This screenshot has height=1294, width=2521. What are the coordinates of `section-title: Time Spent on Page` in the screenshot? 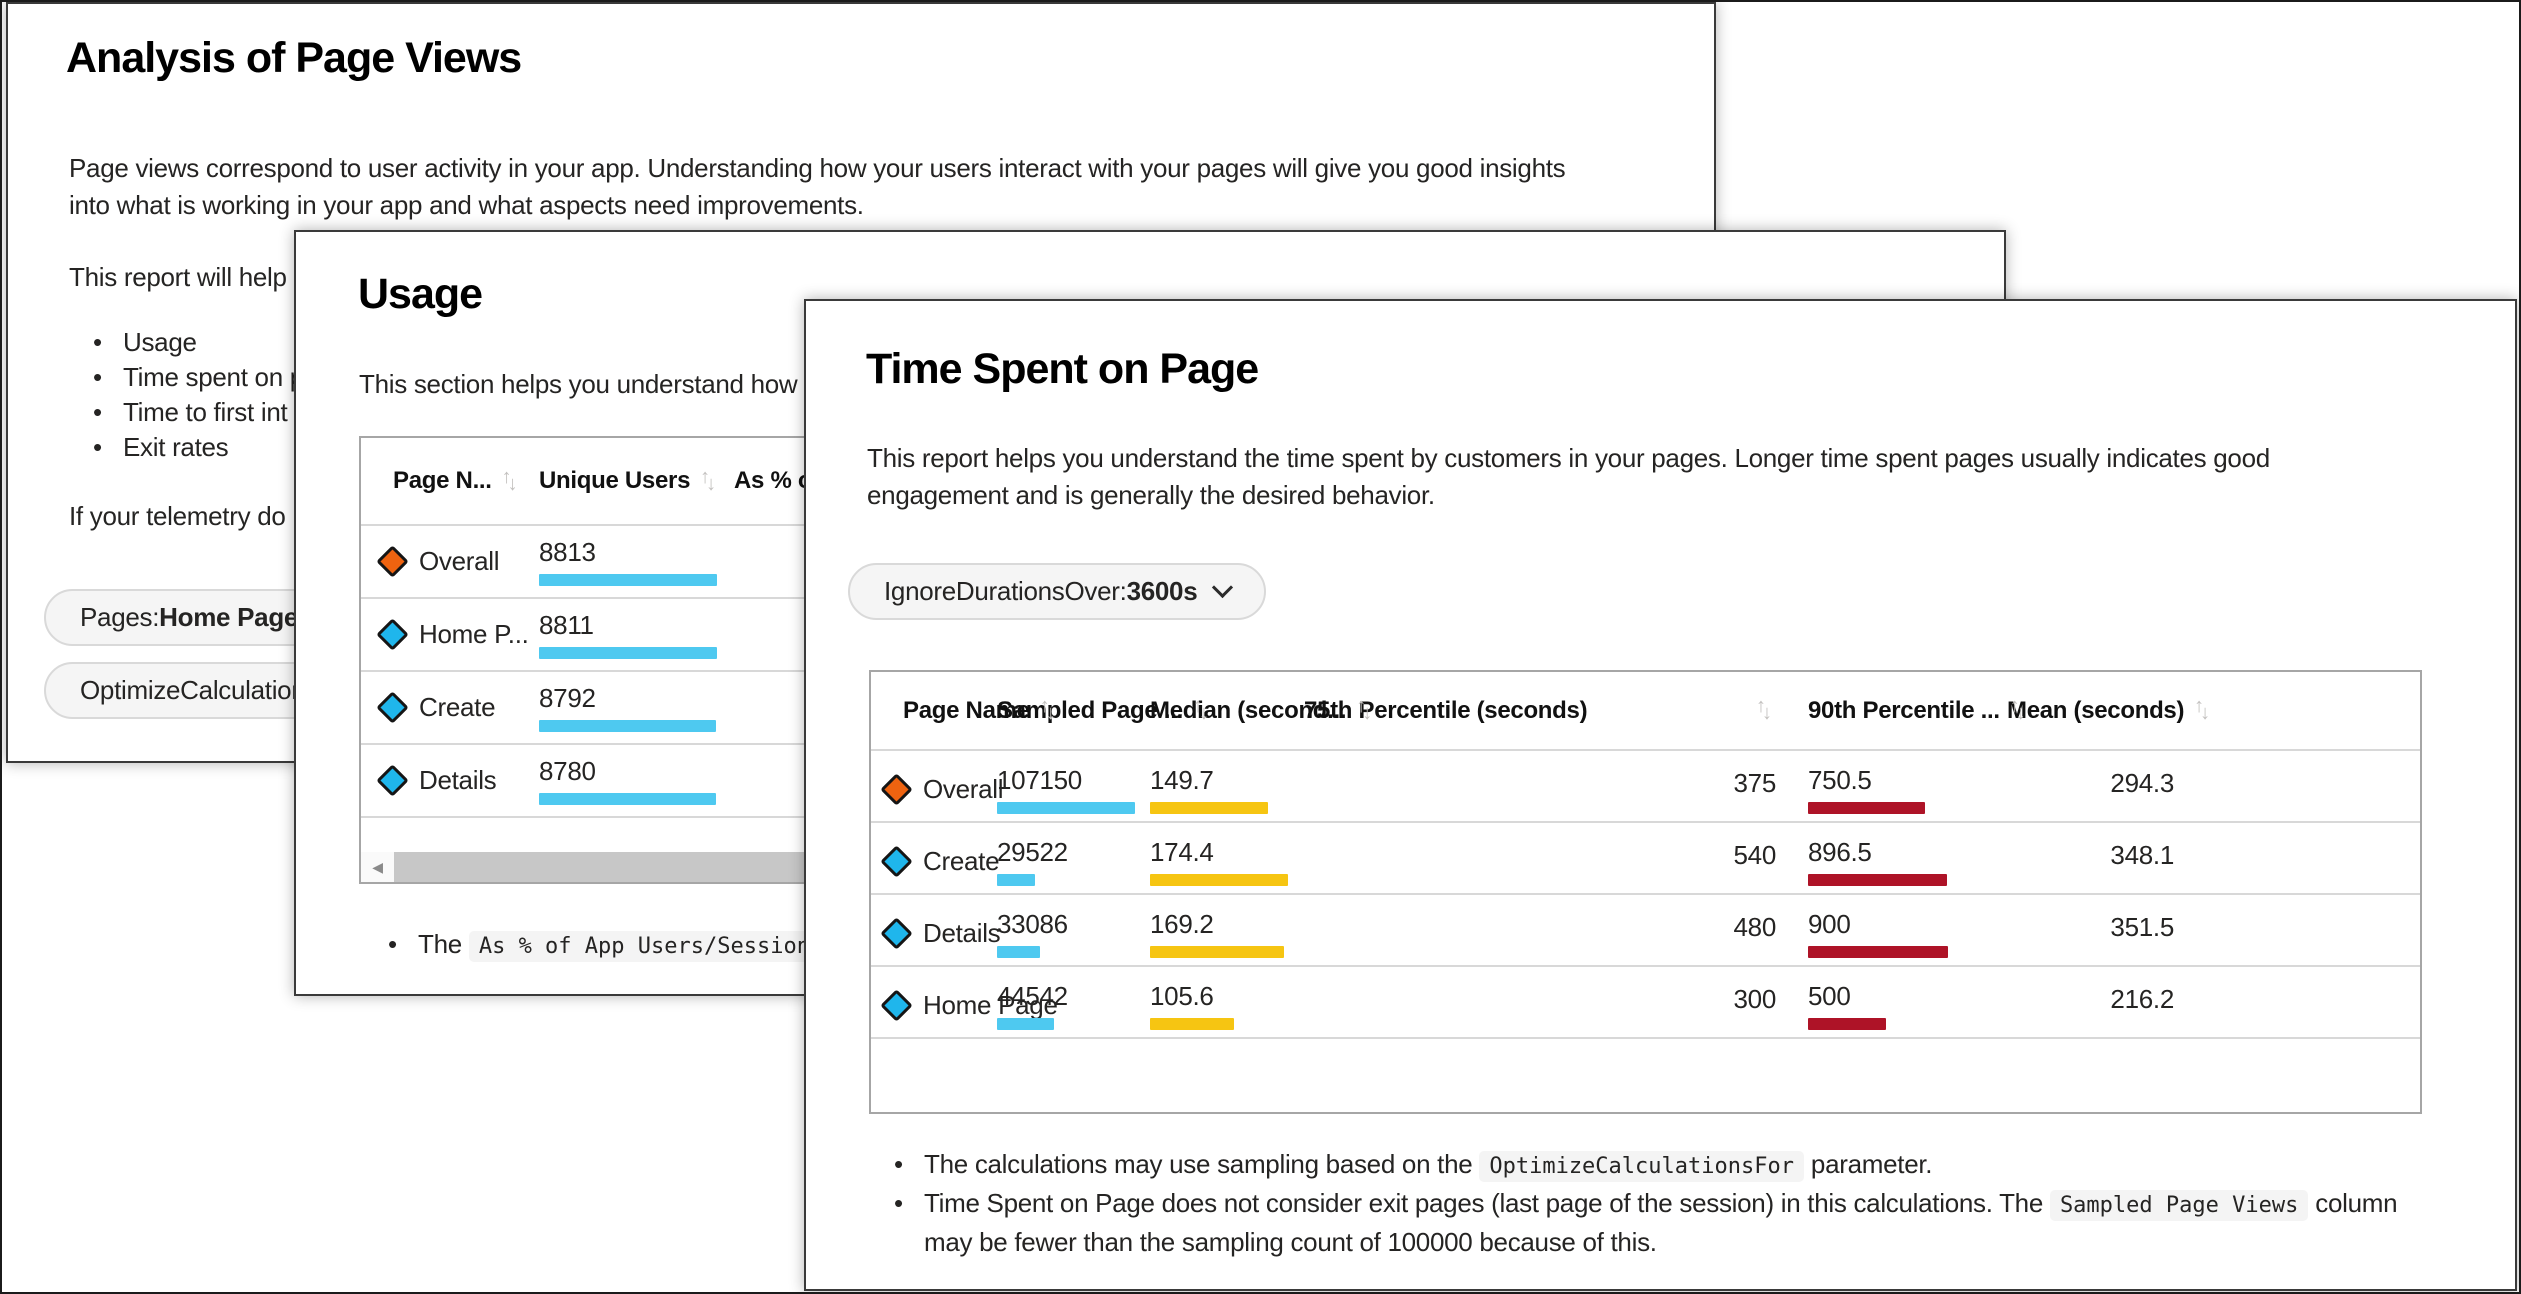 It's located at (1062, 369).